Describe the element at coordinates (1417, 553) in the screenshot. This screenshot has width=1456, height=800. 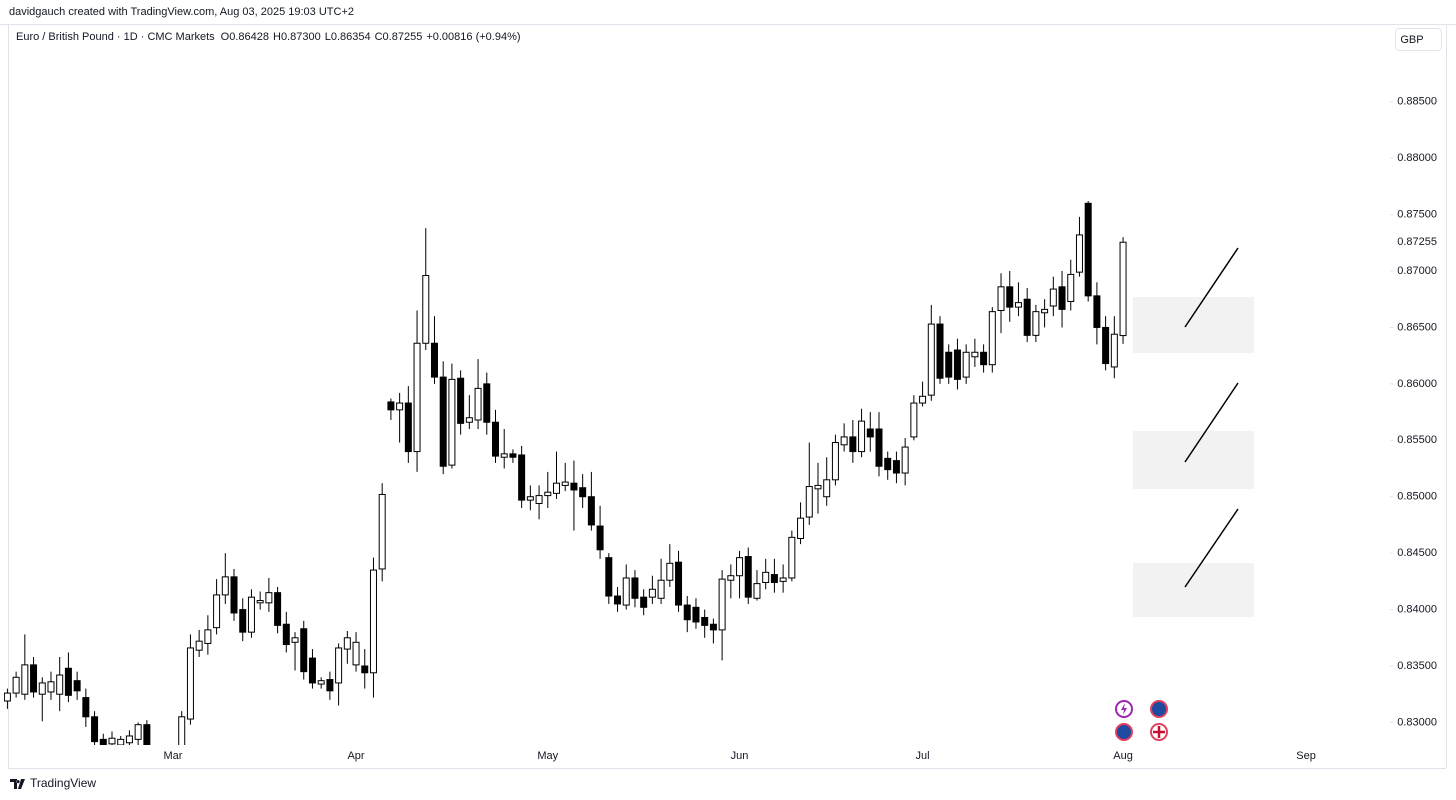
I see `y-tick-label: 0.84500` at that location.